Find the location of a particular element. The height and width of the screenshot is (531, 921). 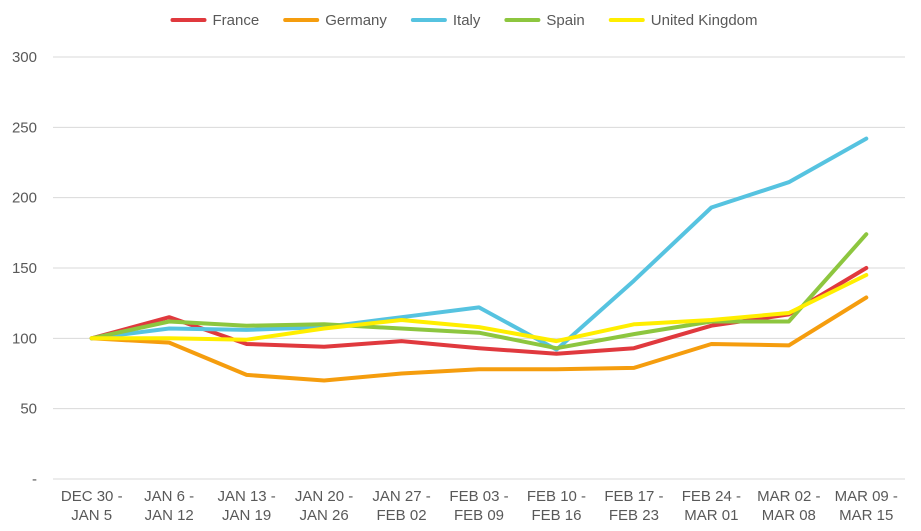

x-tick-label: FEB 10 - FEB 16 is located at coordinates (556, 506).